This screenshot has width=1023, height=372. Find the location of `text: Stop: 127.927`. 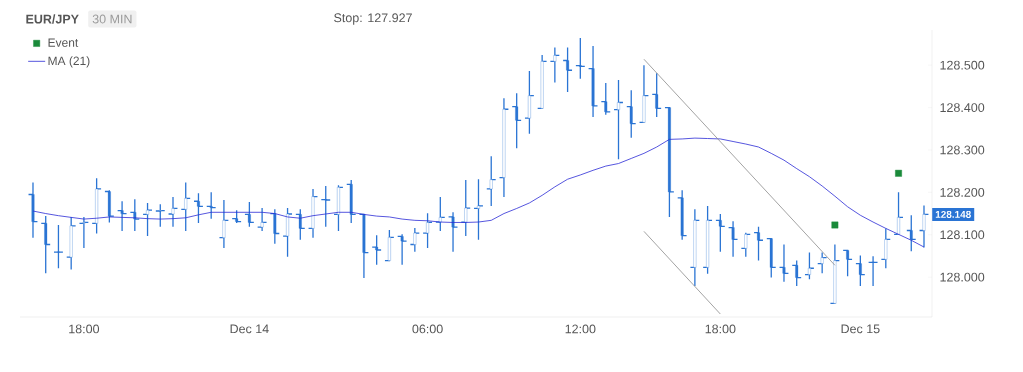

text: Stop: 127.927 is located at coordinates (373, 19).